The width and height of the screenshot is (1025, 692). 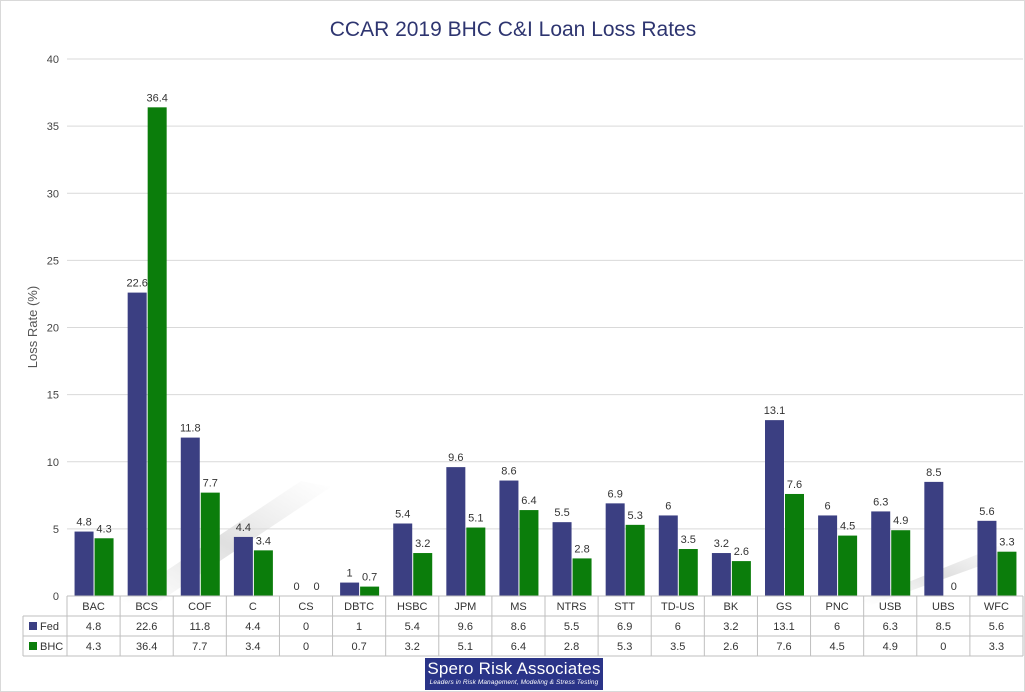 What do you see at coordinates (836, 607) in the screenshot?
I see `x-tick-label: PNC` at bounding box center [836, 607].